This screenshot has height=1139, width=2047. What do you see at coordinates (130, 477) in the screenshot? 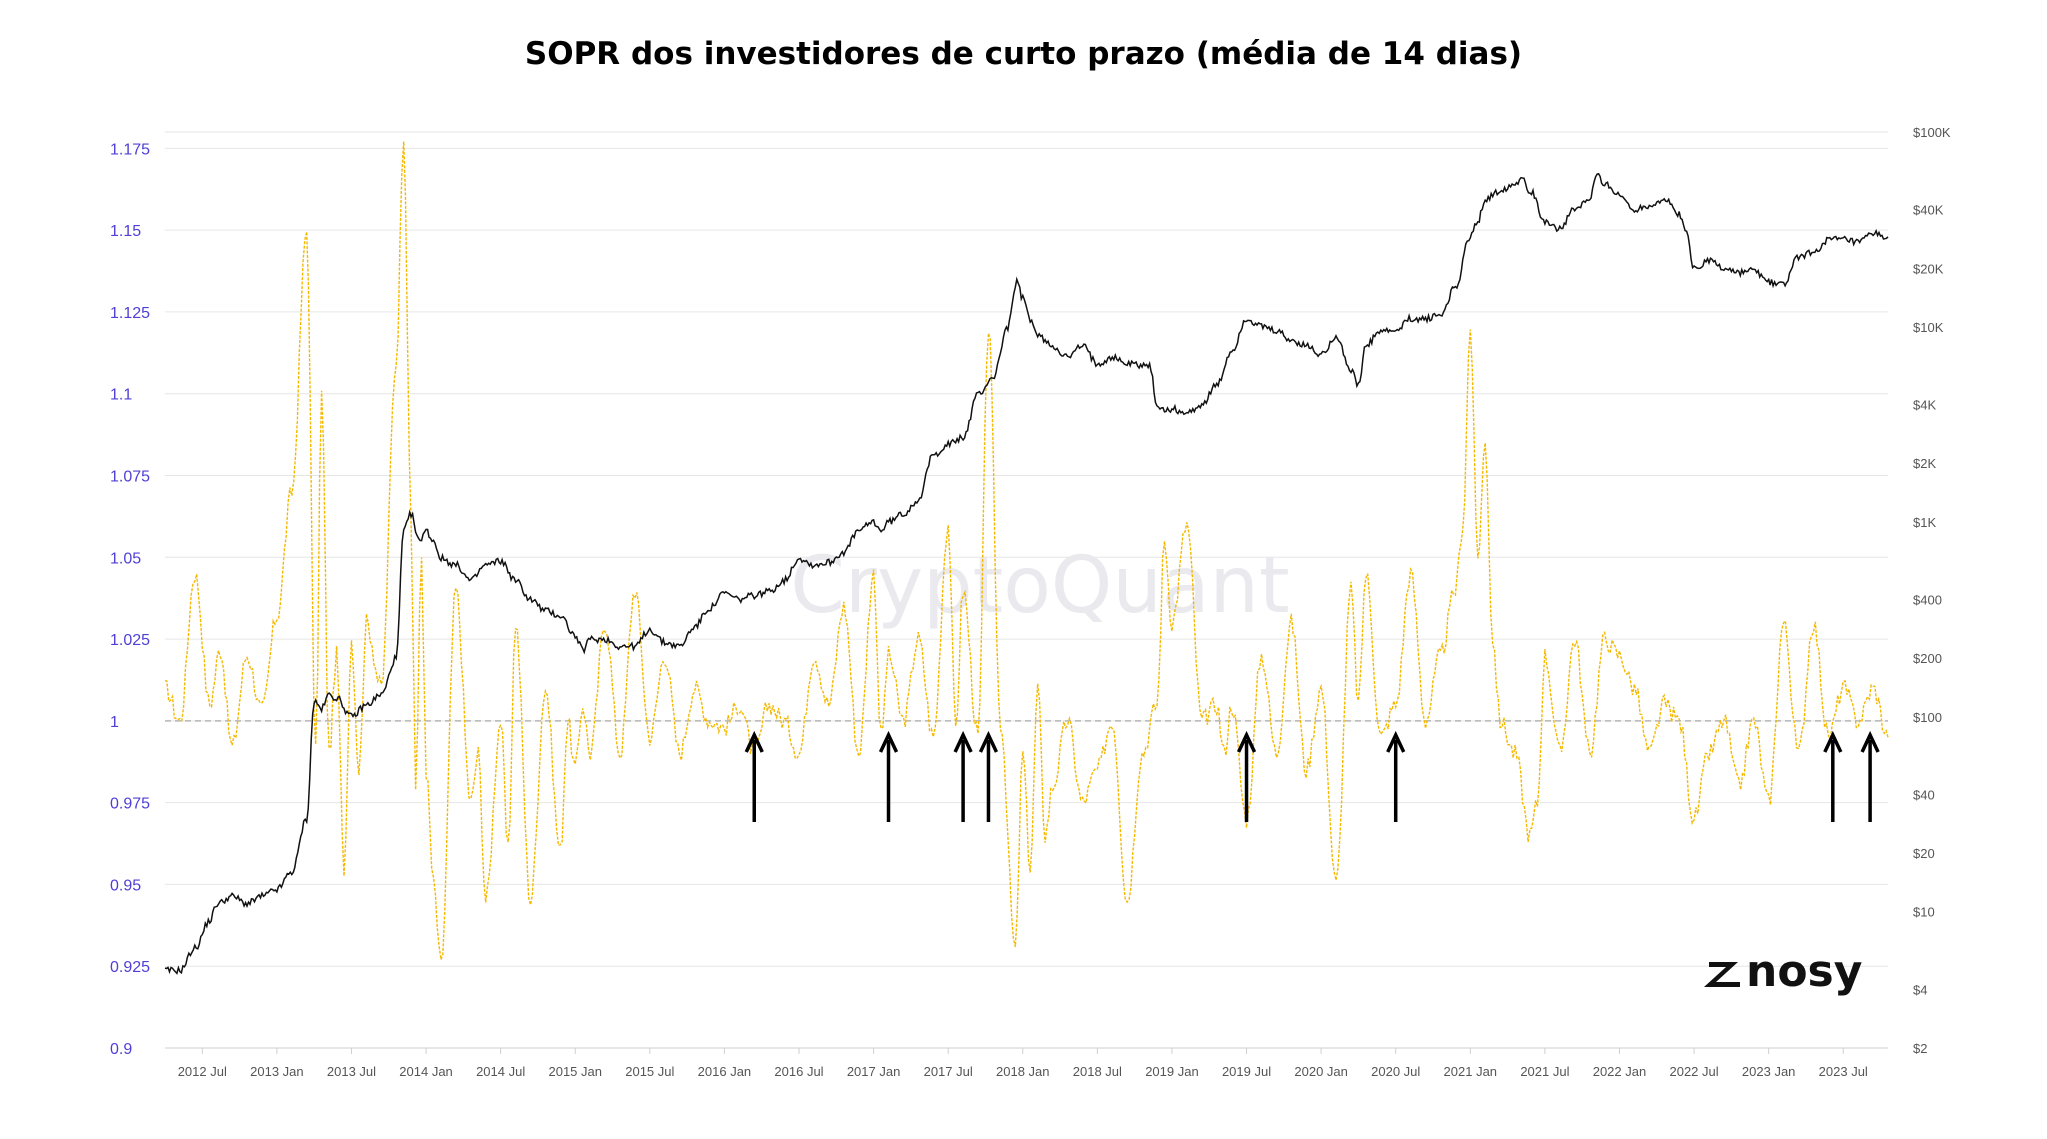
I see `left-tick-label: 1.075` at bounding box center [130, 477].